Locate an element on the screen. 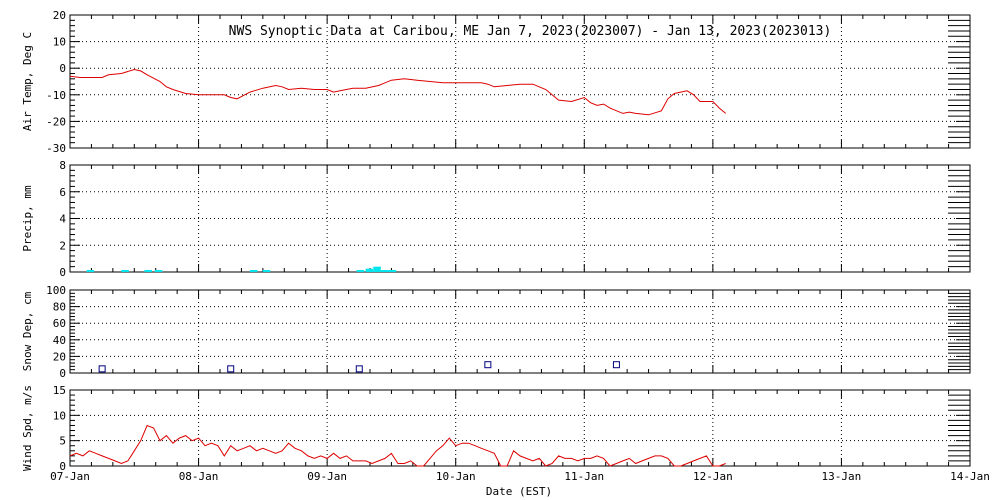 The height and width of the screenshot is (500, 1000). y-tick-label: 2 is located at coordinates (62, 245).